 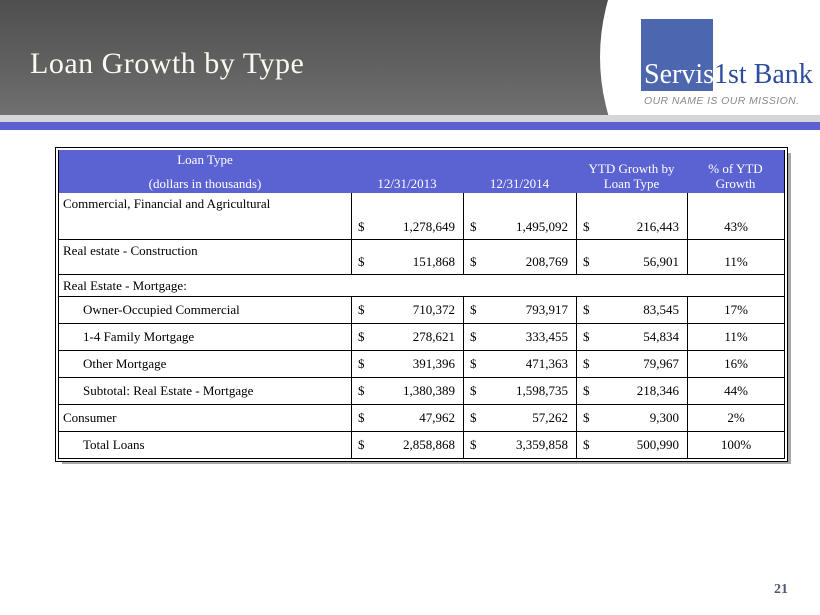 What do you see at coordinates (661, 261) in the screenshot?
I see `cell-value: 56,901` at bounding box center [661, 261].